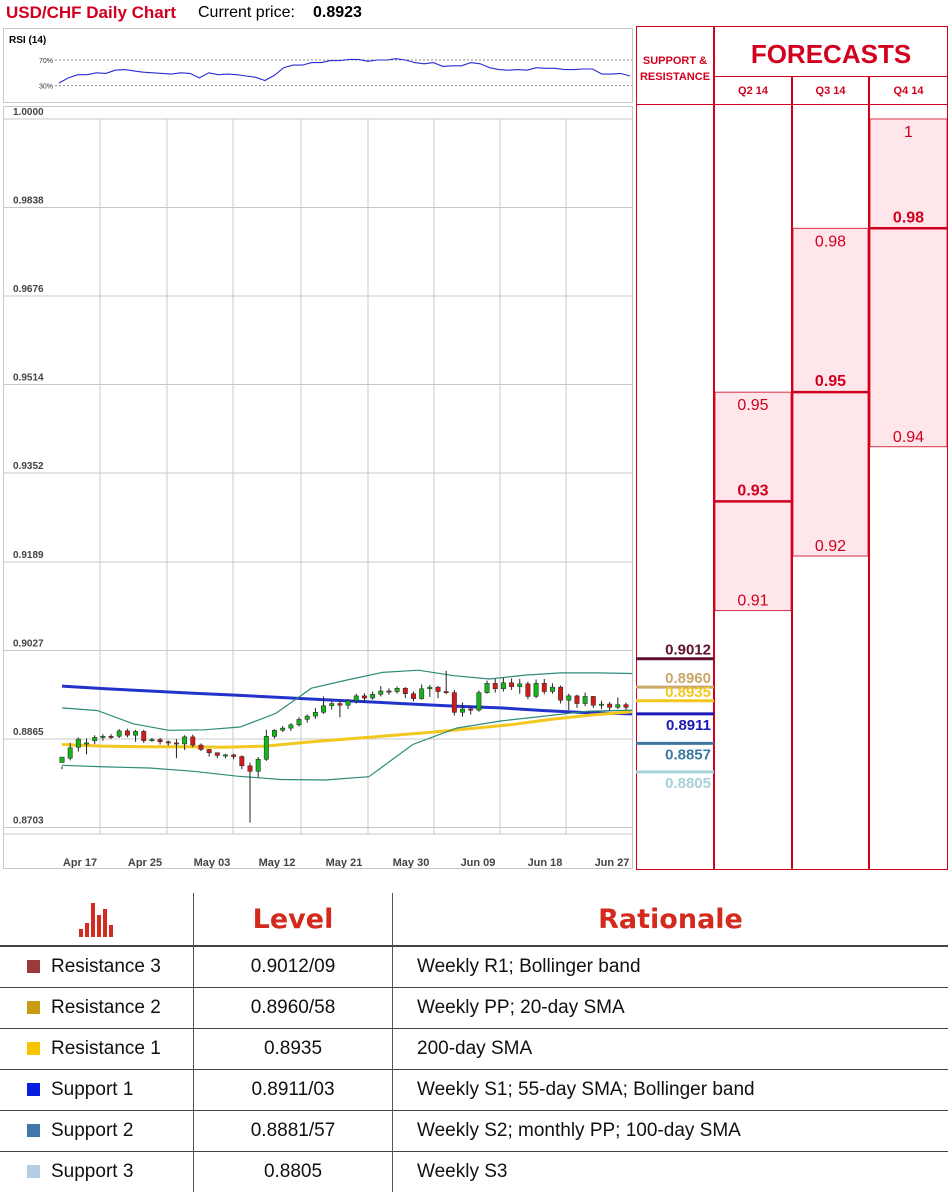 The height and width of the screenshot is (1195, 951). I want to click on level-name-cell: Resistance 2, so click(97, 1008).